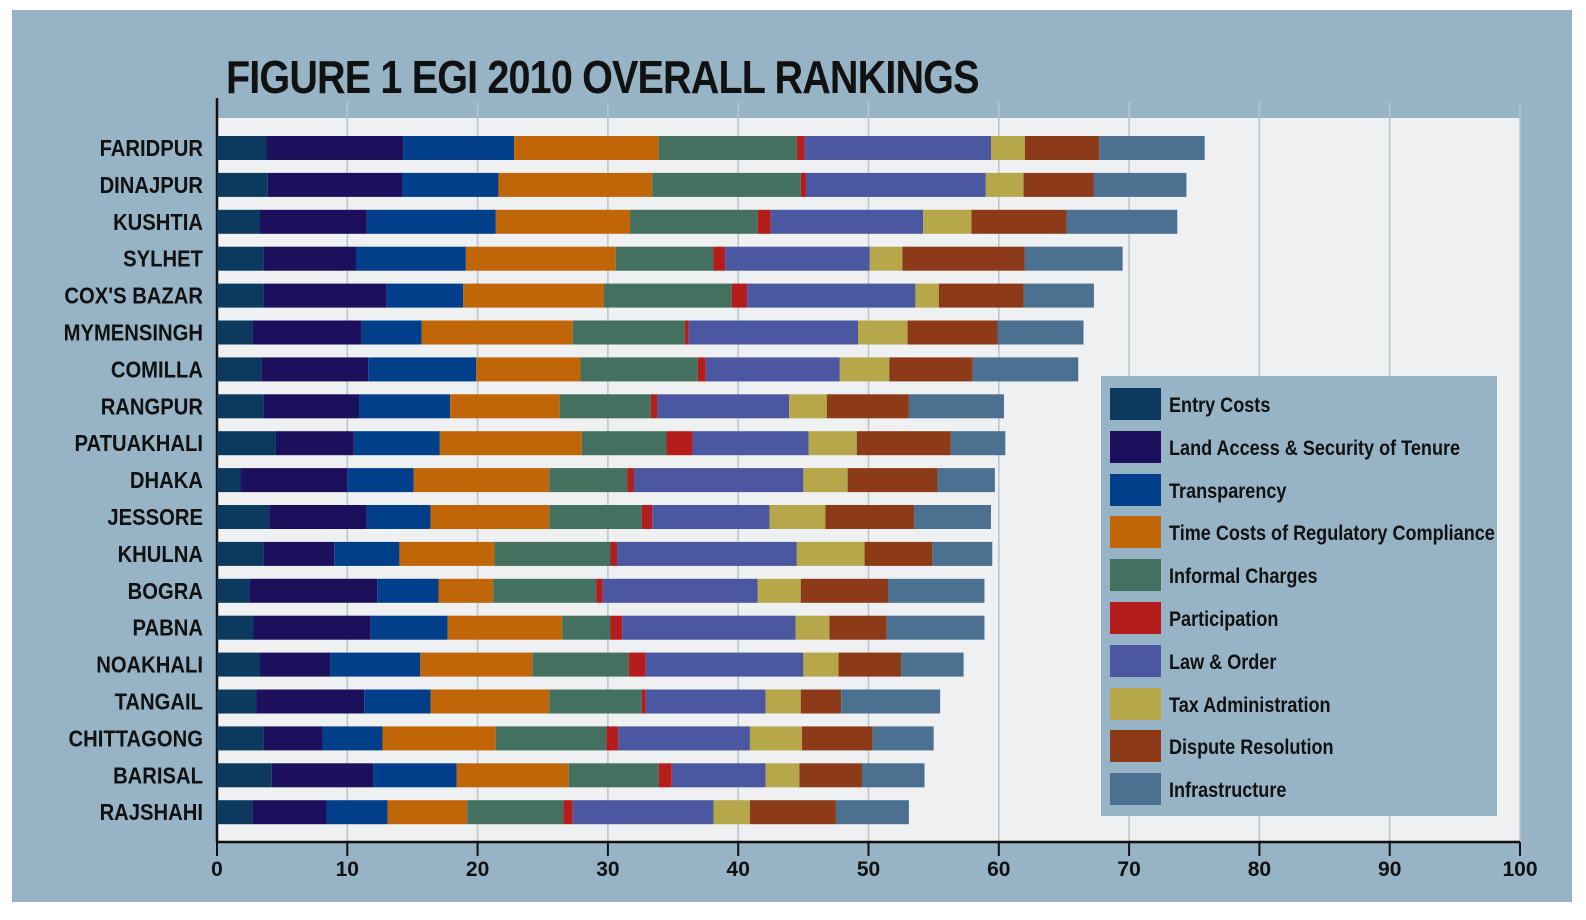  What do you see at coordinates (149, 664) in the screenshot?
I see `category-label: NOAKHALI` at bounding box center [149, 664].